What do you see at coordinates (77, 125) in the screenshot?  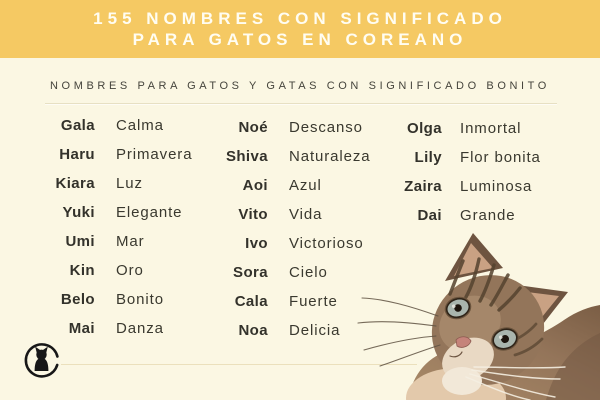 I see `cat-name: Gala` at bounding box center [77, 125].